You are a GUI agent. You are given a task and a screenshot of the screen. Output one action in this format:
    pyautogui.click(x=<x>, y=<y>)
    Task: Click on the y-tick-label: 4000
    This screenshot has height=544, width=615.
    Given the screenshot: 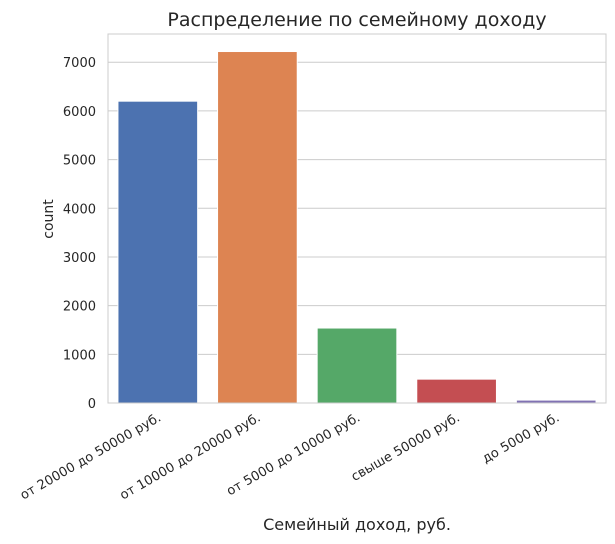 What is the action you would take?
    pyautogui.click(x=79, y=209)
    